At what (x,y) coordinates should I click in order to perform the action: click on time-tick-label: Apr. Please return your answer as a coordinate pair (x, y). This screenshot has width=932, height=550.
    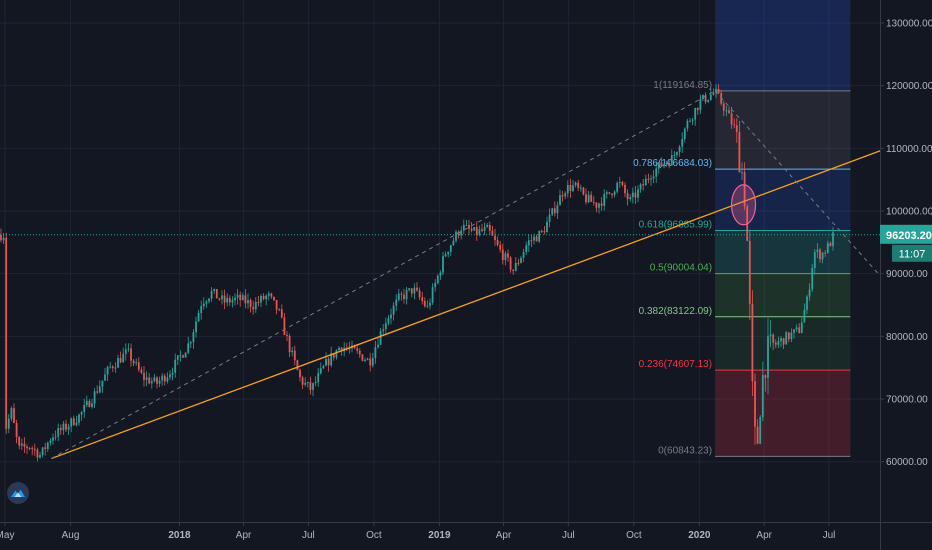
    Looking at the image, I should click on (764, 535).